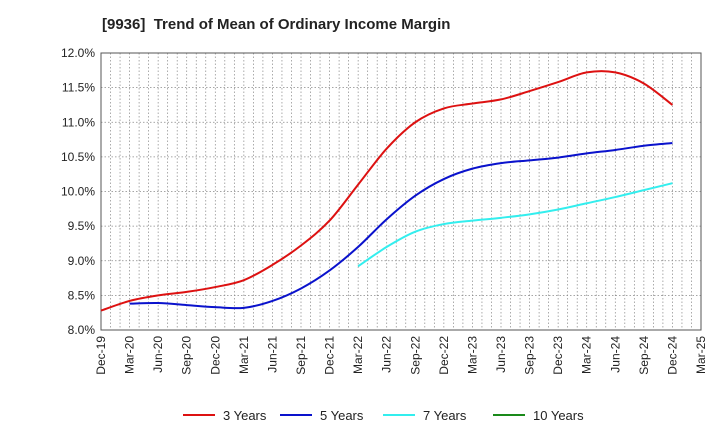 This screenshot has width=720, height=440. What do you see at coordinates (342, 415) in the screenshot?
I see `legend-label-5-years: 5 Years` at bounding box center [342, 415].